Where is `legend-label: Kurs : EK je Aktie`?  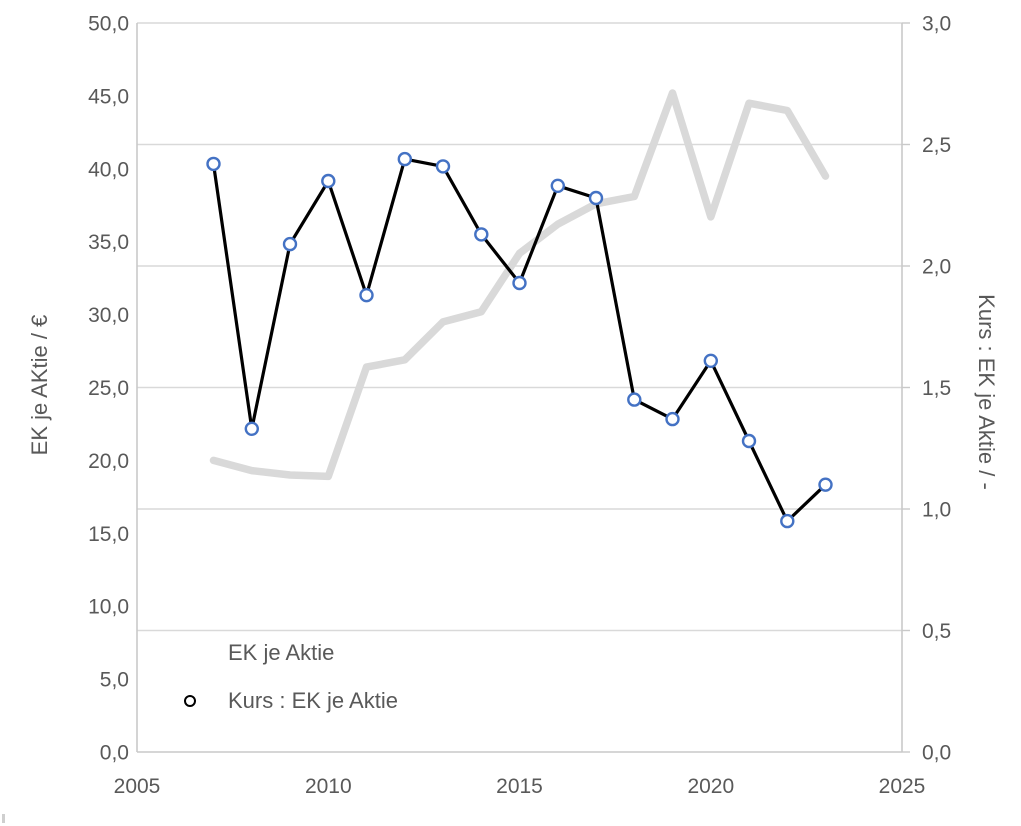 legend-label: Kurs : EK je Aktie is located at coordinates (313, 700).